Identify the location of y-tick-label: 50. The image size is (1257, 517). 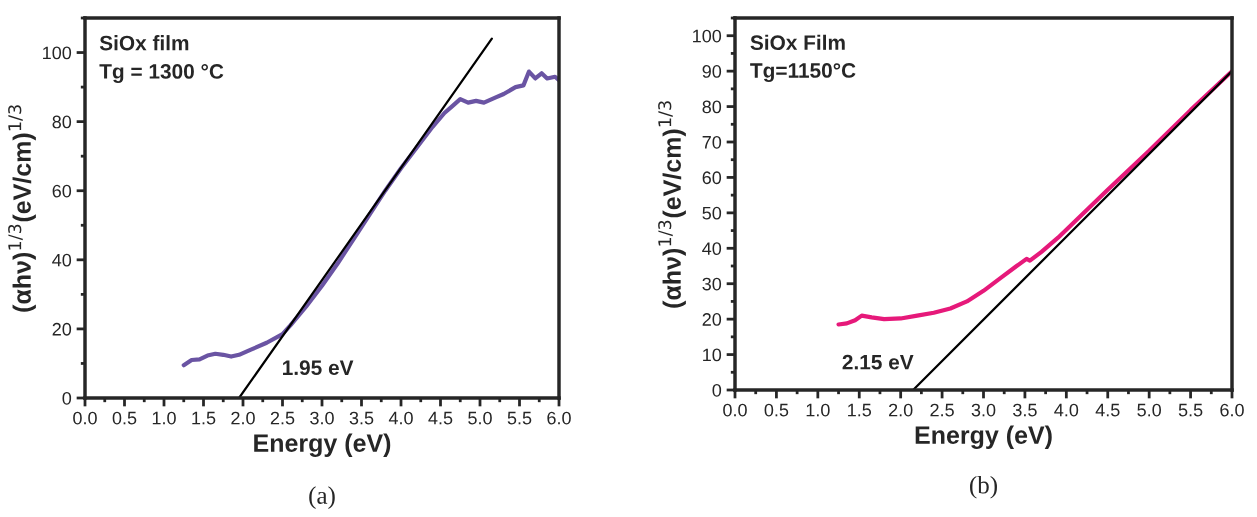
(712, 213).